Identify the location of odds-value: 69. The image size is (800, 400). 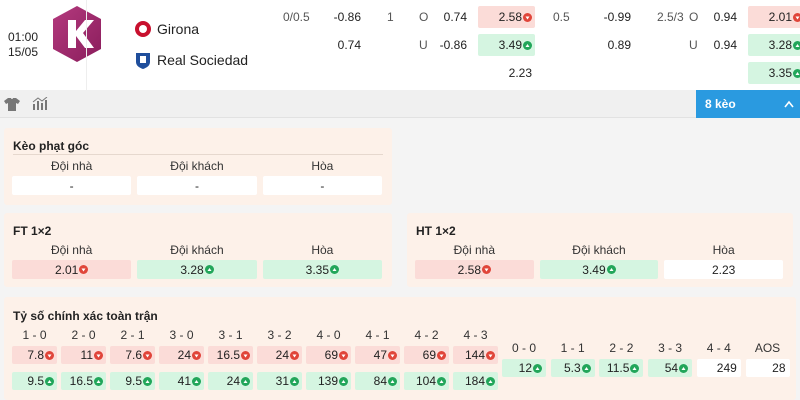
(331, 355).